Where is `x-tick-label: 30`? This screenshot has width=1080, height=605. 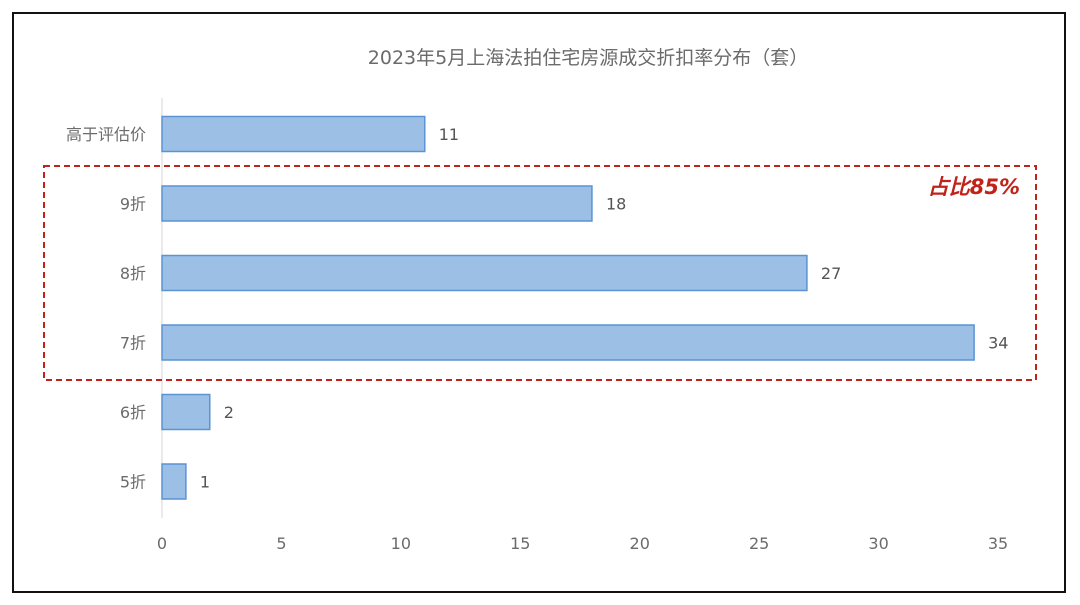
x-tick-label: 30 is located at coordinates (878, 543).